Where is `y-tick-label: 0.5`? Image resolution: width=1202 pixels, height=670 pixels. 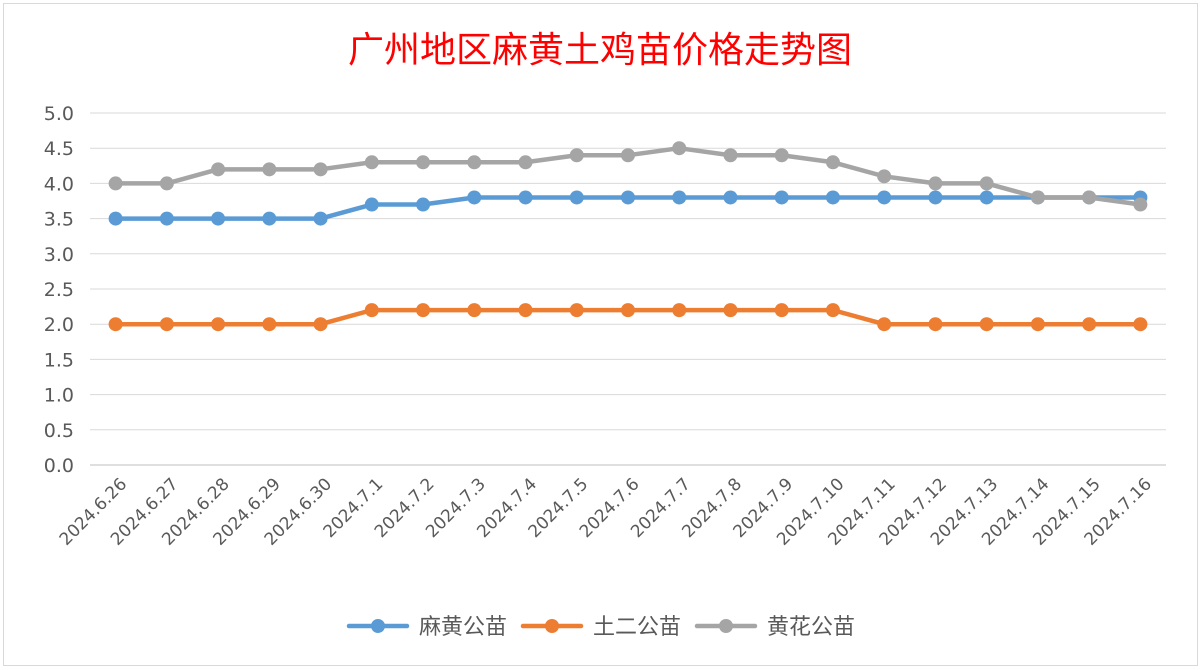 y-tick-label: 0.5 is located at coordinates (59, 431).